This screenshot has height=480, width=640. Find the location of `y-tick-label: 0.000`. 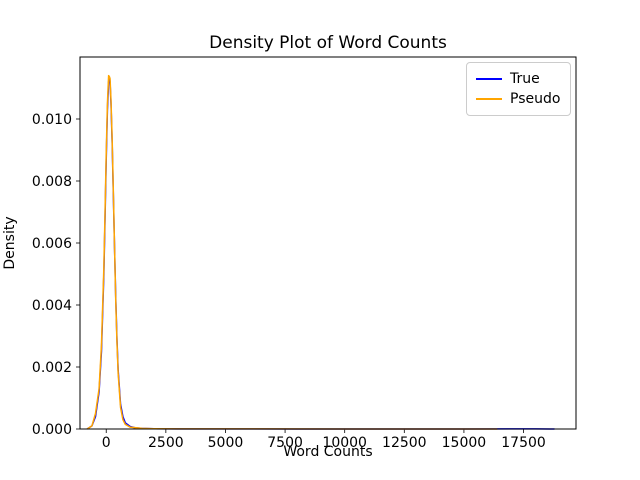

y-tick-label: 0.000 is located at coordinates (52, 430).